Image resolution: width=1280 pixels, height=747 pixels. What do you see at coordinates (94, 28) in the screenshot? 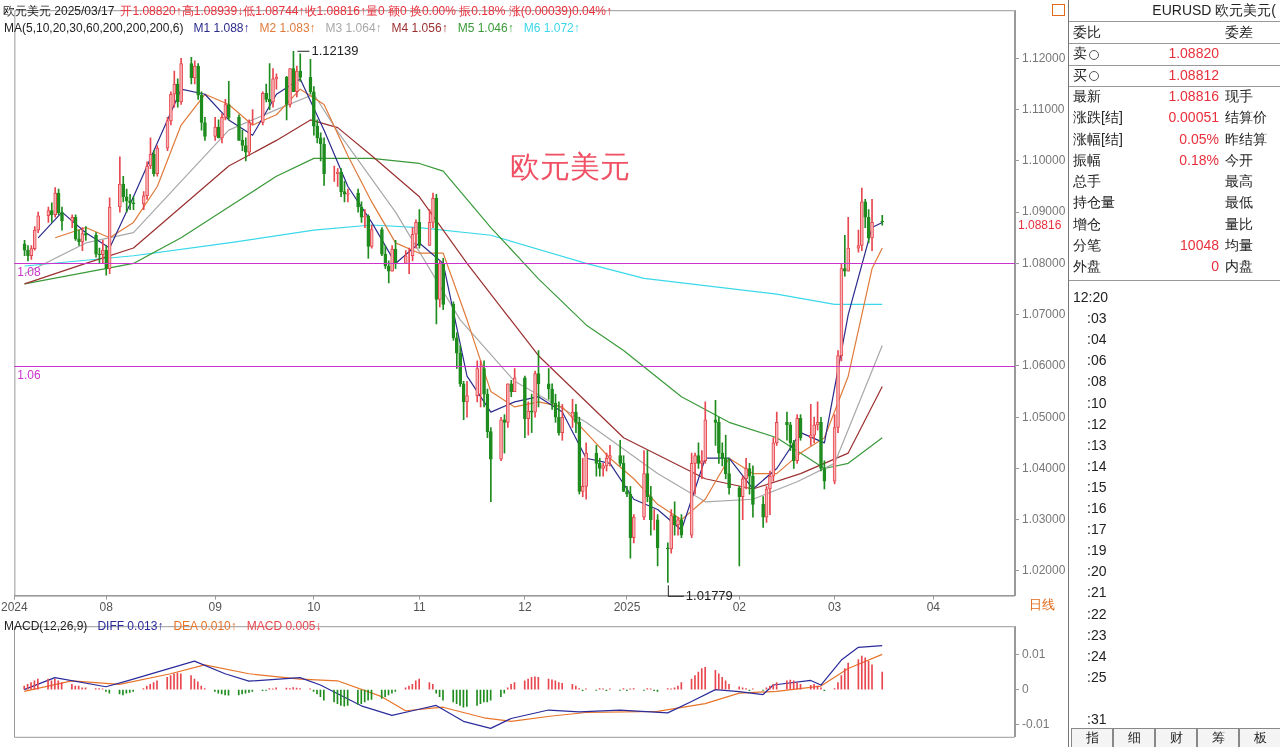
I see `legend-title: MA(5,10,20,30,60,200,200,200,6)` at bounding box center [94, 28].